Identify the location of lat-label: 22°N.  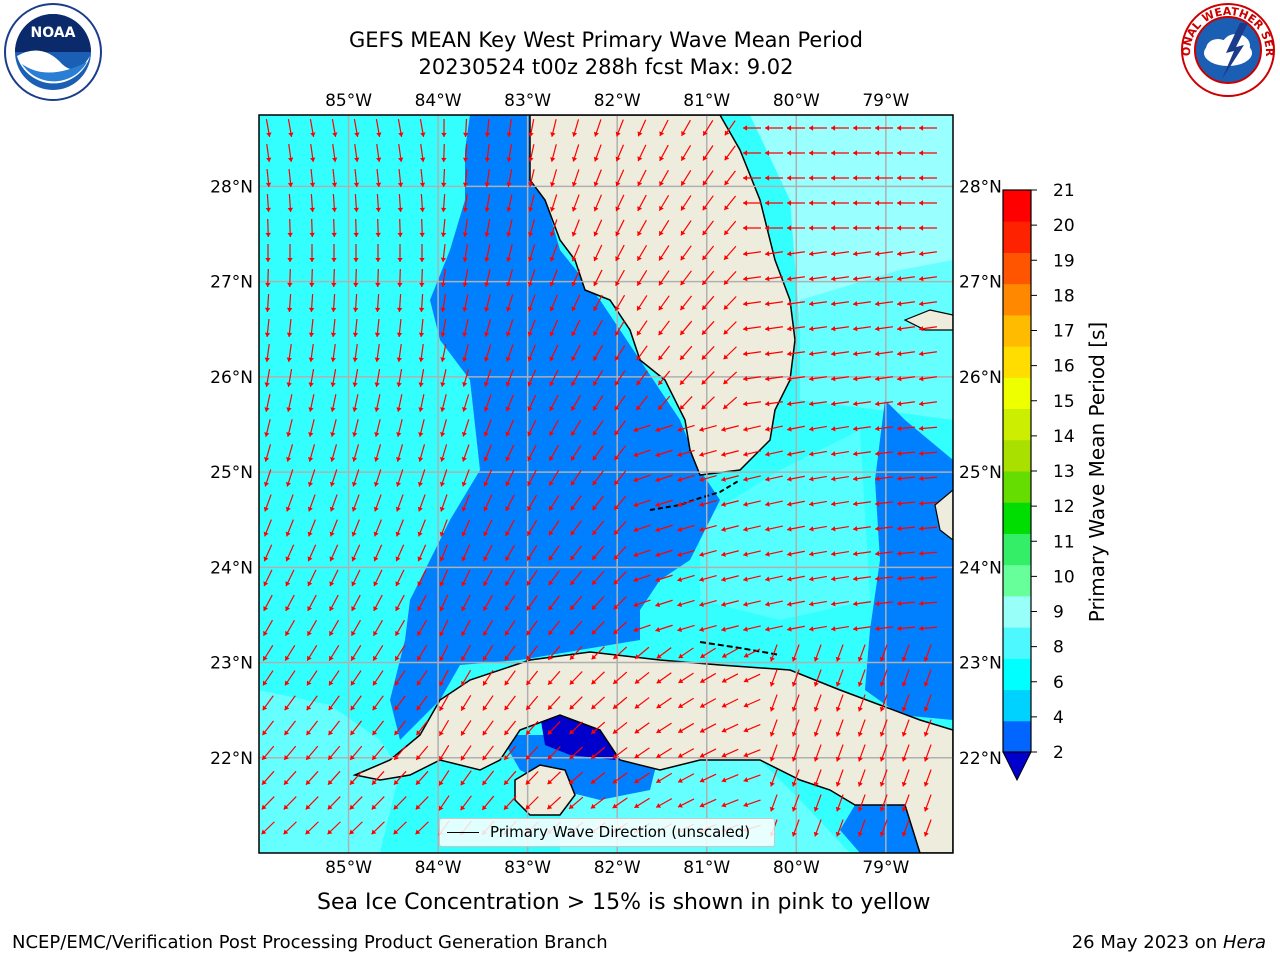
(231, 759).